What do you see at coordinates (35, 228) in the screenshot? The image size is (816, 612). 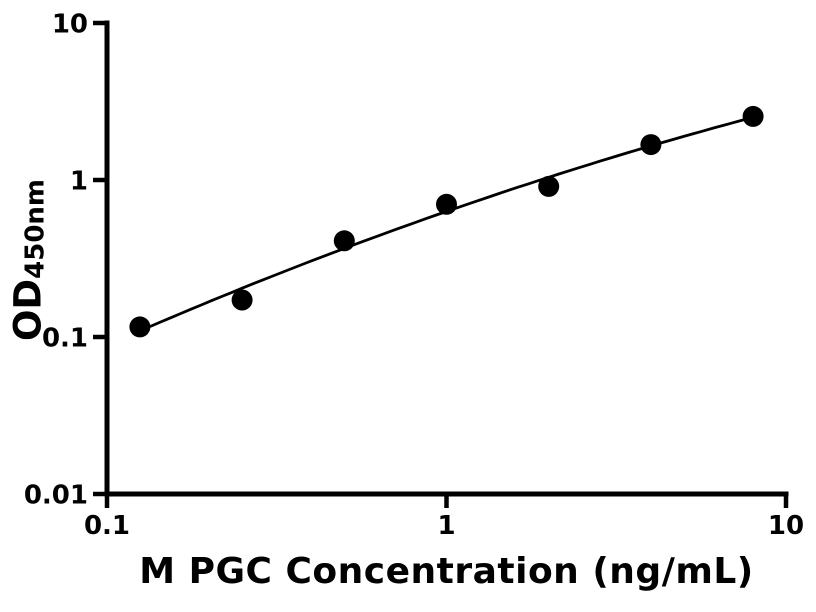 I see `y-axis-title-subscript: 450nm` at bounding box center [35, 228].